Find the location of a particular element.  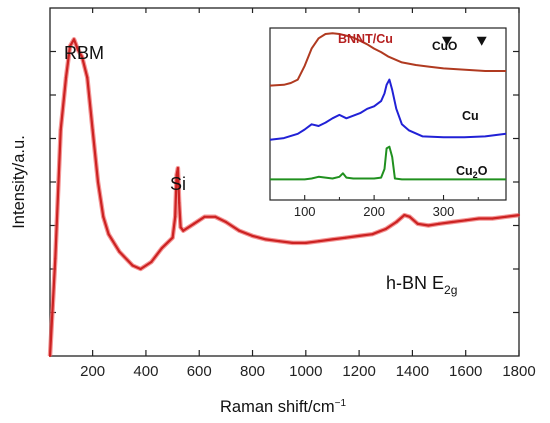

y-axis-label: Intensity/a.u. is located at coordinates (19, 182).